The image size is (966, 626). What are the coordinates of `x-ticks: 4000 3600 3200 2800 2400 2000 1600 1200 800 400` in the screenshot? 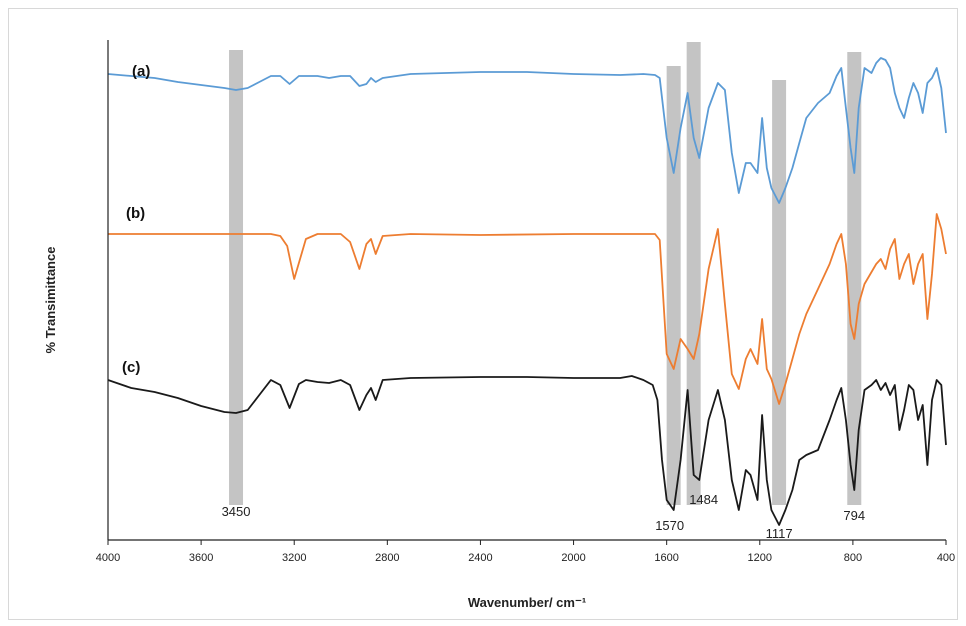 It's located at (525, 552).